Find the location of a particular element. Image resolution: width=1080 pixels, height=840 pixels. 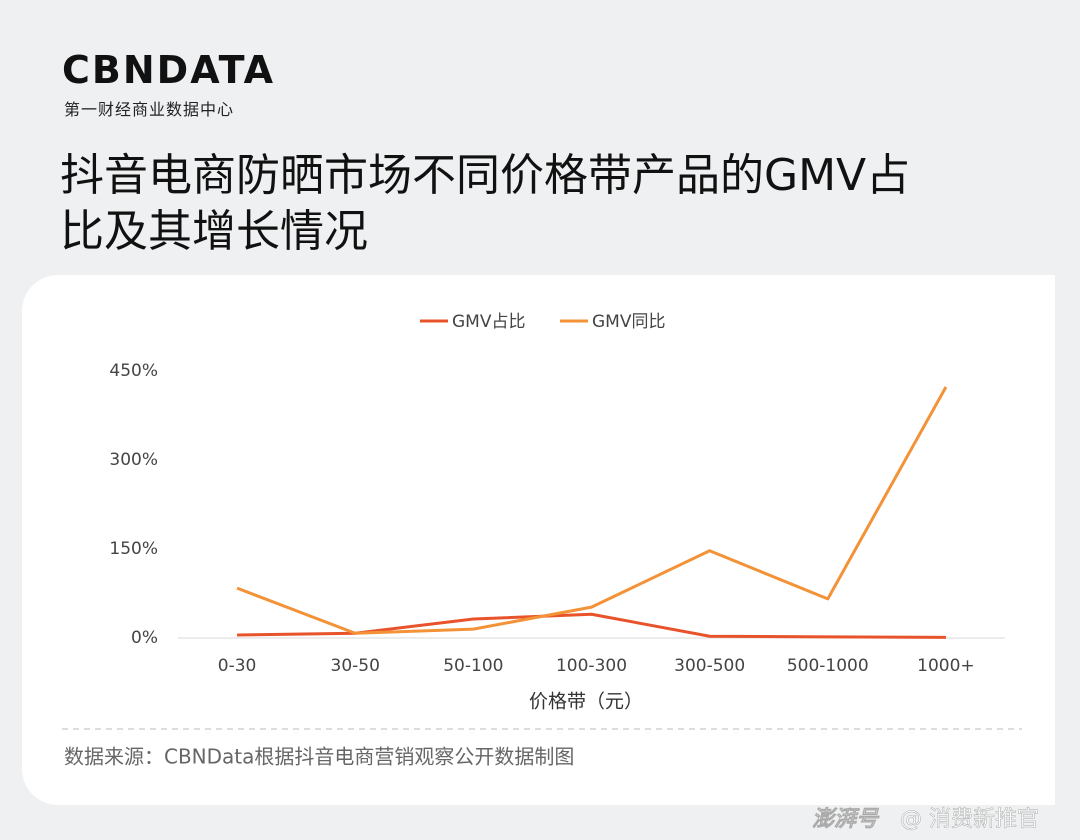

footer-platform: 澎湃号 is located at coordinates (846, 819).